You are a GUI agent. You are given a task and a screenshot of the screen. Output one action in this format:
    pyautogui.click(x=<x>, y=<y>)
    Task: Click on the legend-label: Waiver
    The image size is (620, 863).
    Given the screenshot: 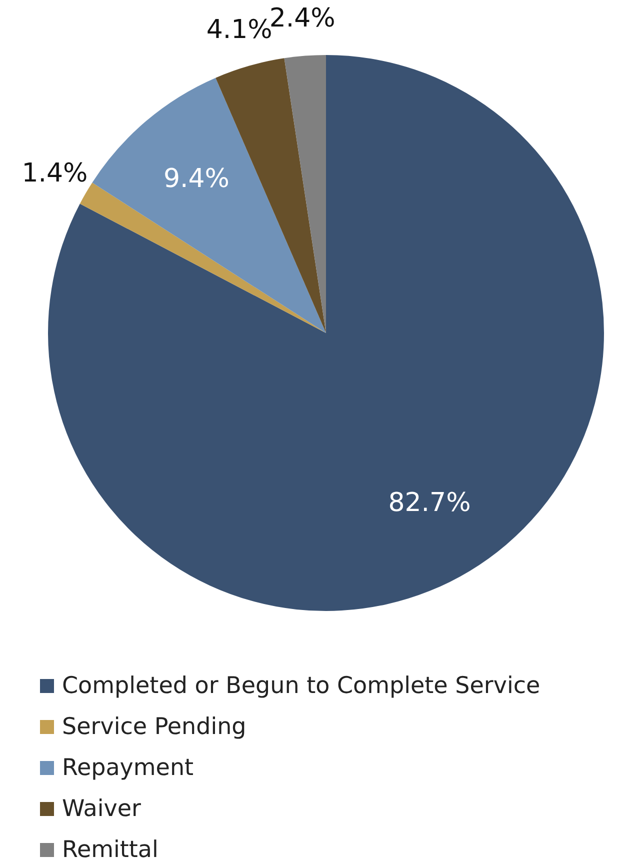 What is the action you would take?
    pyautogui.click(x=101, y=809)
    